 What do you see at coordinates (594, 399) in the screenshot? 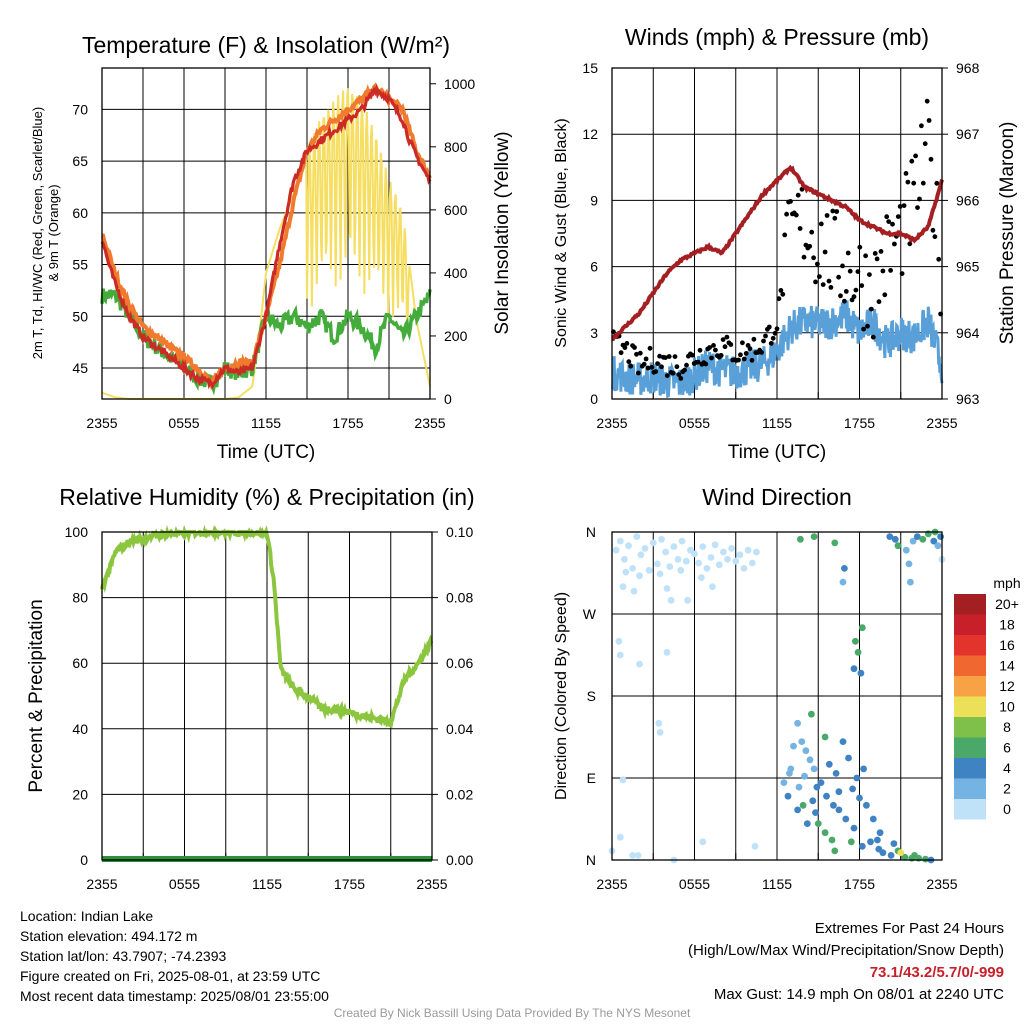
I see `y-tick-label: 0` at bounding box center [594, 399].